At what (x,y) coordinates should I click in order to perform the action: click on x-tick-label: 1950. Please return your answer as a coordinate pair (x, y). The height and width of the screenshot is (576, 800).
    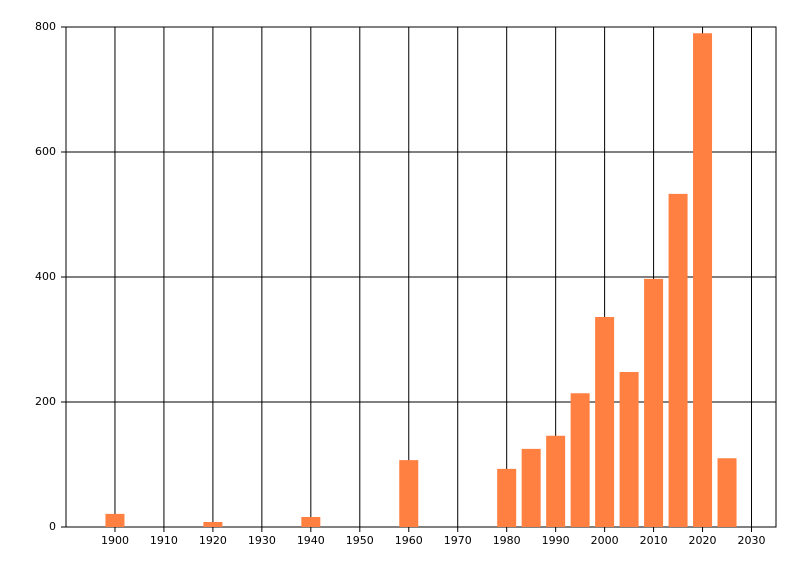
    Looking at the image, I should click on (360, 540).